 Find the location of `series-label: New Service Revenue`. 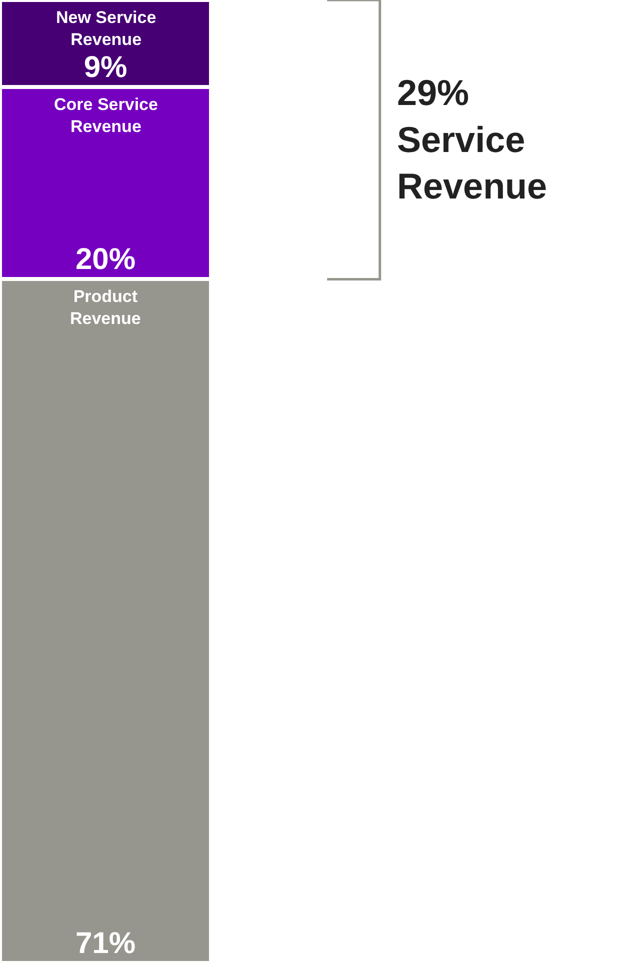

series-label: New Service Revenue is located at coordinates (106, 29).